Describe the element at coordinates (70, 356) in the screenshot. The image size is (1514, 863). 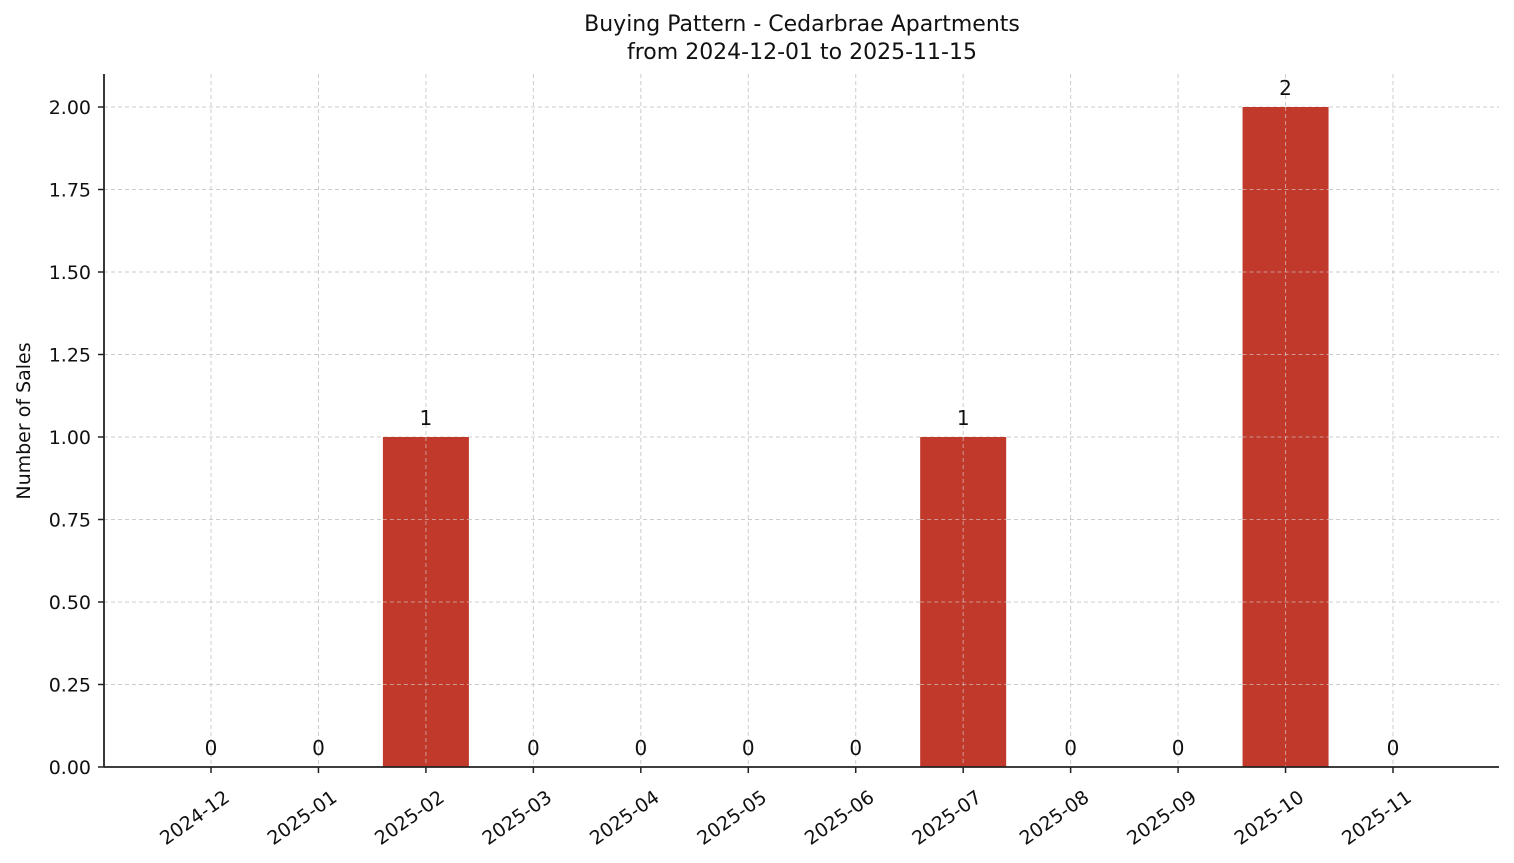
I see `y-tick-label: 1.25` at that location.